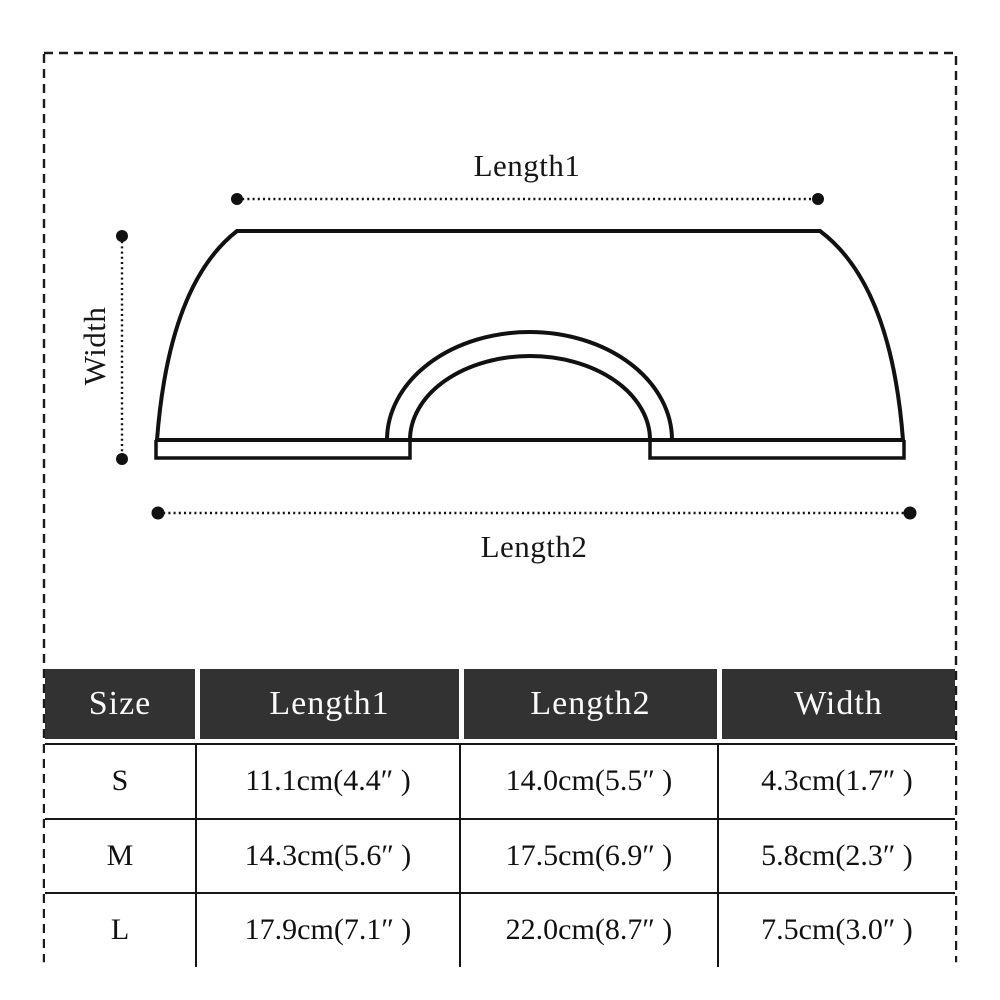  Describe the element at coordinates (237, 199) in the screenshot. I see `length1-left-dot` at that location.